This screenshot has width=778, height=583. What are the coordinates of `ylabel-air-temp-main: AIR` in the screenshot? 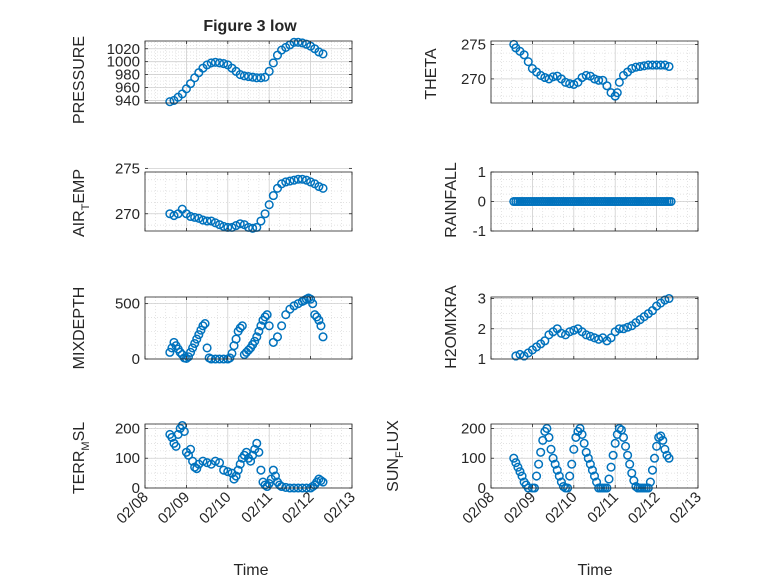 It's located at (79, 223).